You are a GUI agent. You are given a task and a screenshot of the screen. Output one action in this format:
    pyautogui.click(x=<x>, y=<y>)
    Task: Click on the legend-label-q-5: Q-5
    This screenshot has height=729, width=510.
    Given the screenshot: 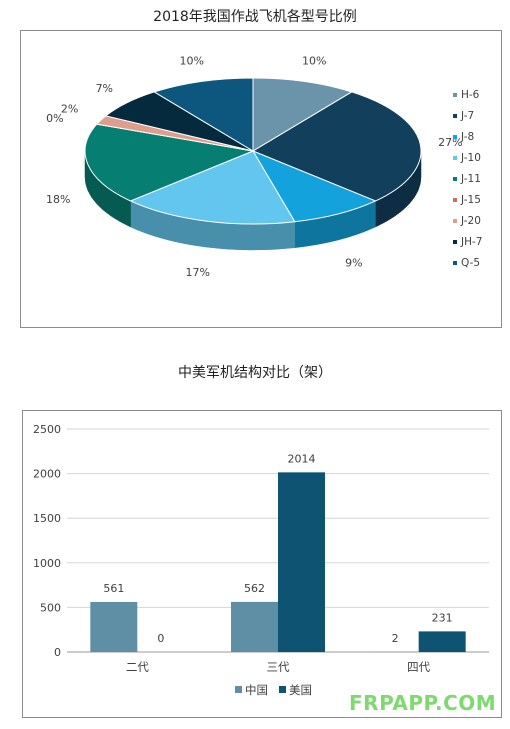 What is the action you would take?
    pyautogui.click(x=470, y=263)
    